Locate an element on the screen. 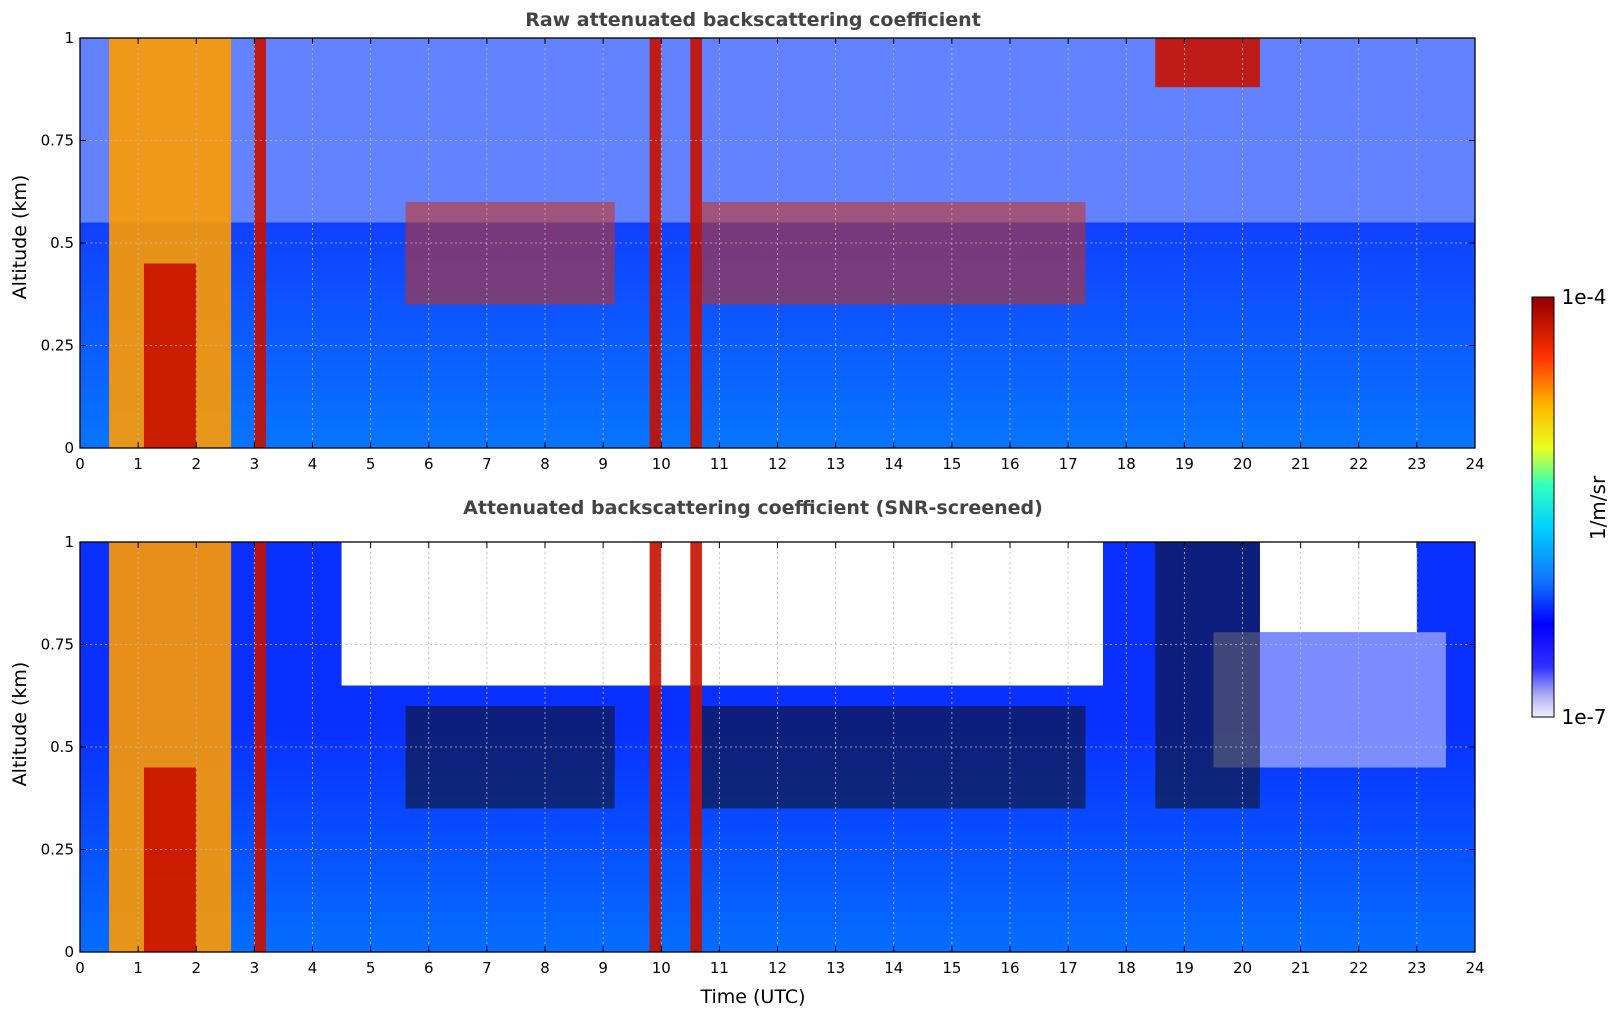  colorbar-max-label: 1e-4 is located at coordinates (1584, 297).